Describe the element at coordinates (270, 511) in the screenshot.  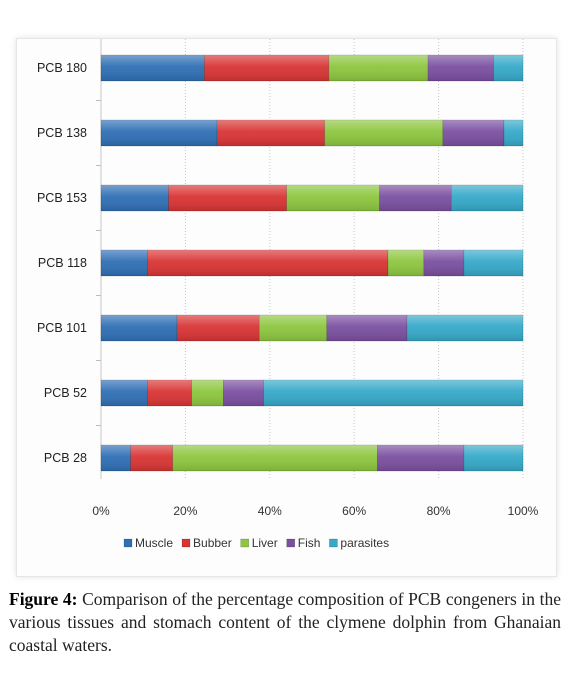
I see `x-tick-label: 40%` at that location.